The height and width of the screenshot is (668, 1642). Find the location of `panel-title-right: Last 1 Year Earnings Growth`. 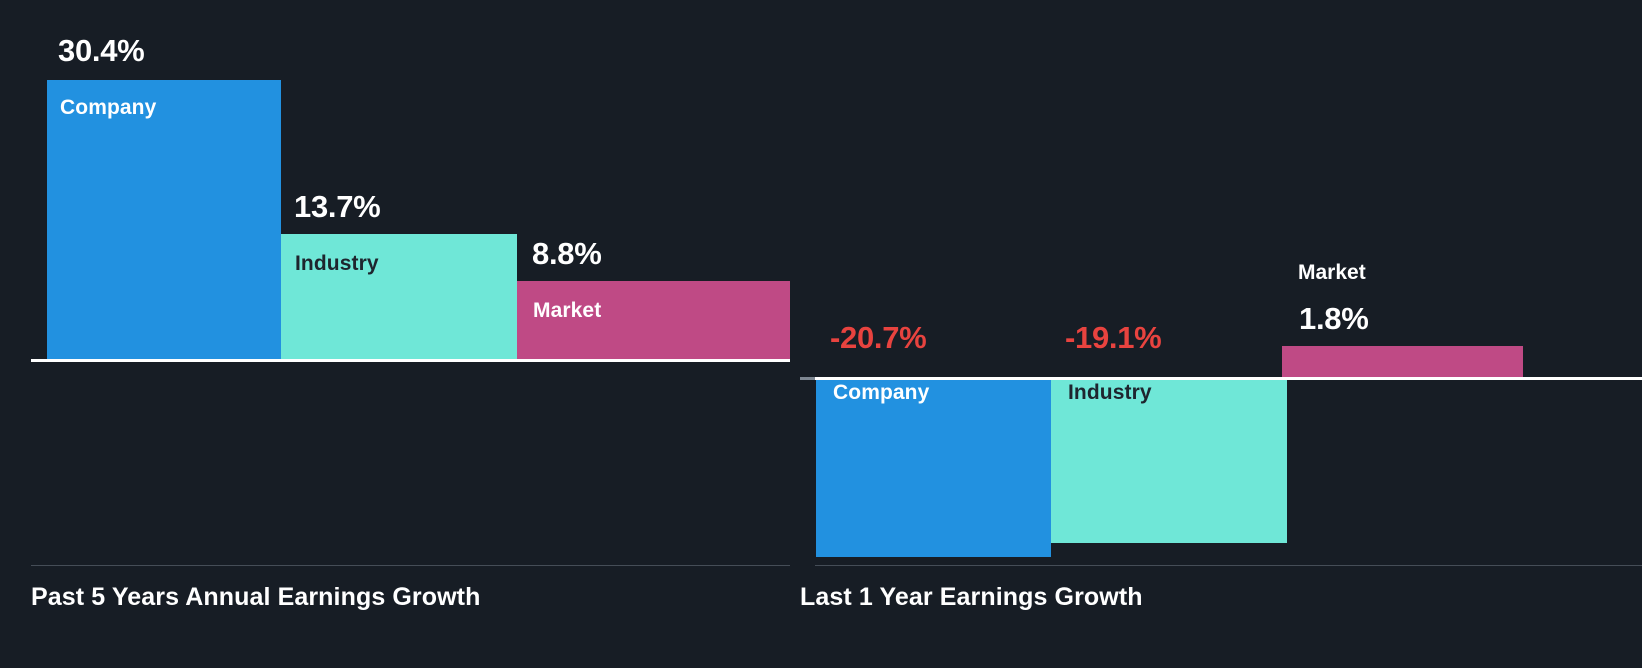

panel-title-right: Last 1 Year Earnings Growth is located at coordinates (971, 597).